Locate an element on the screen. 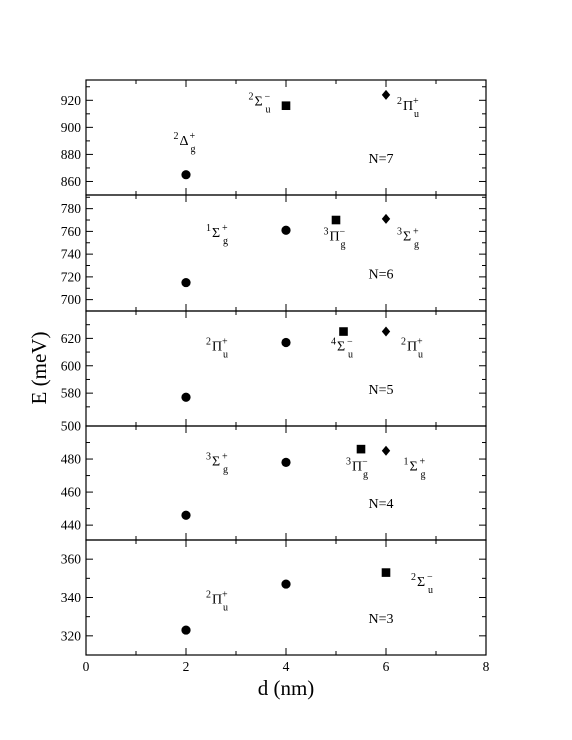  y-tick-label: 440 is located at coordinates (71, 525).